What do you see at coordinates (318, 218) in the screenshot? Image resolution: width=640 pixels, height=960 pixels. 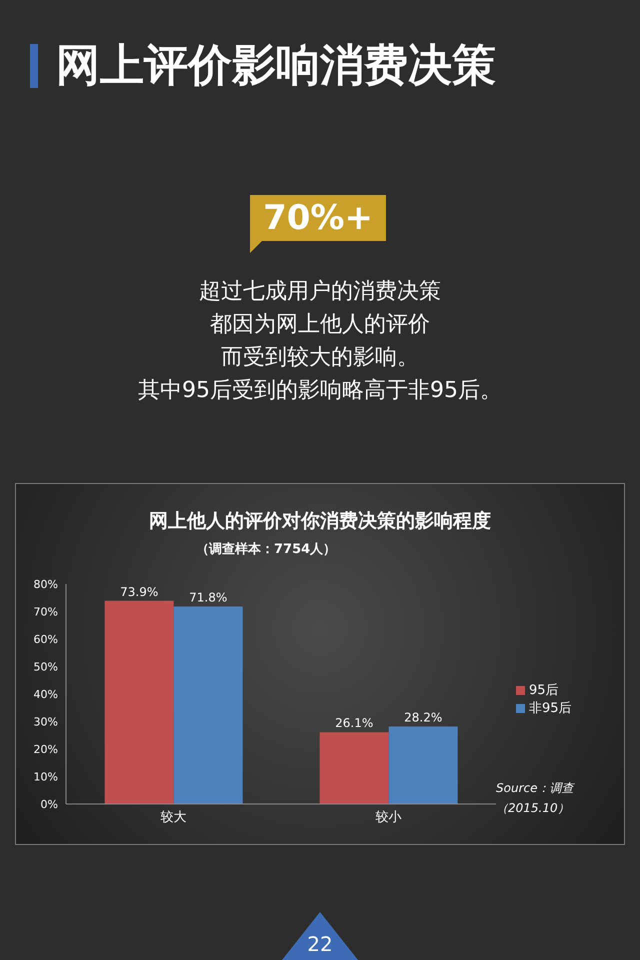 I see `text: 70%+` at bounding box center [318, 218].